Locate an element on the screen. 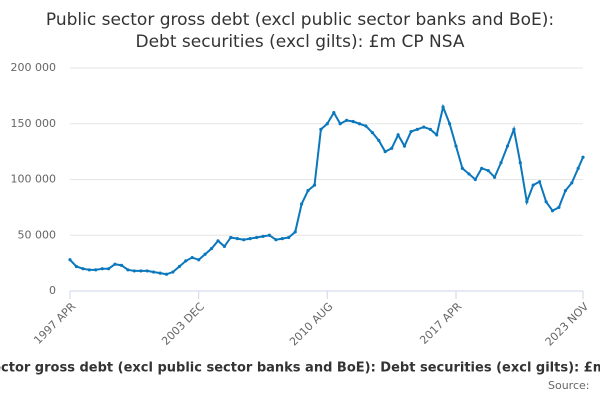 Image resolution: width=600 pixels, height=400 pixels. source: Source: is located at coordinates (569, 385).